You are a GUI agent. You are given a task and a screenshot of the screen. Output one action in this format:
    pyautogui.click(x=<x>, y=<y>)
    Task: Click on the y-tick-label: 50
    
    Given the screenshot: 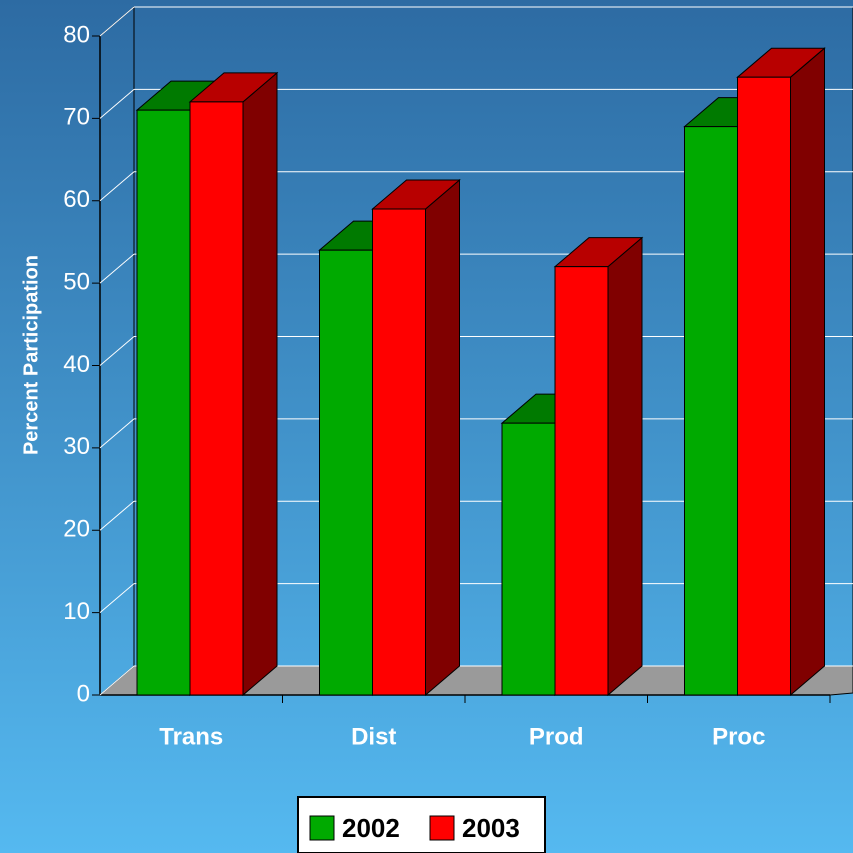 What is the action you would take?
    pyautogui.click(x=76, y=281)
    